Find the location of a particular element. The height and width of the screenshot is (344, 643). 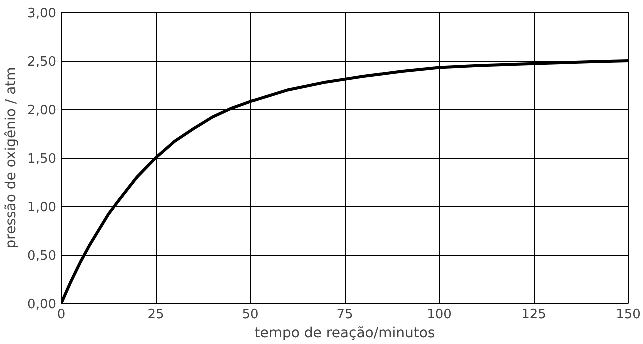

y-tick-label: 2,50 is located at coordinates (42, 62).